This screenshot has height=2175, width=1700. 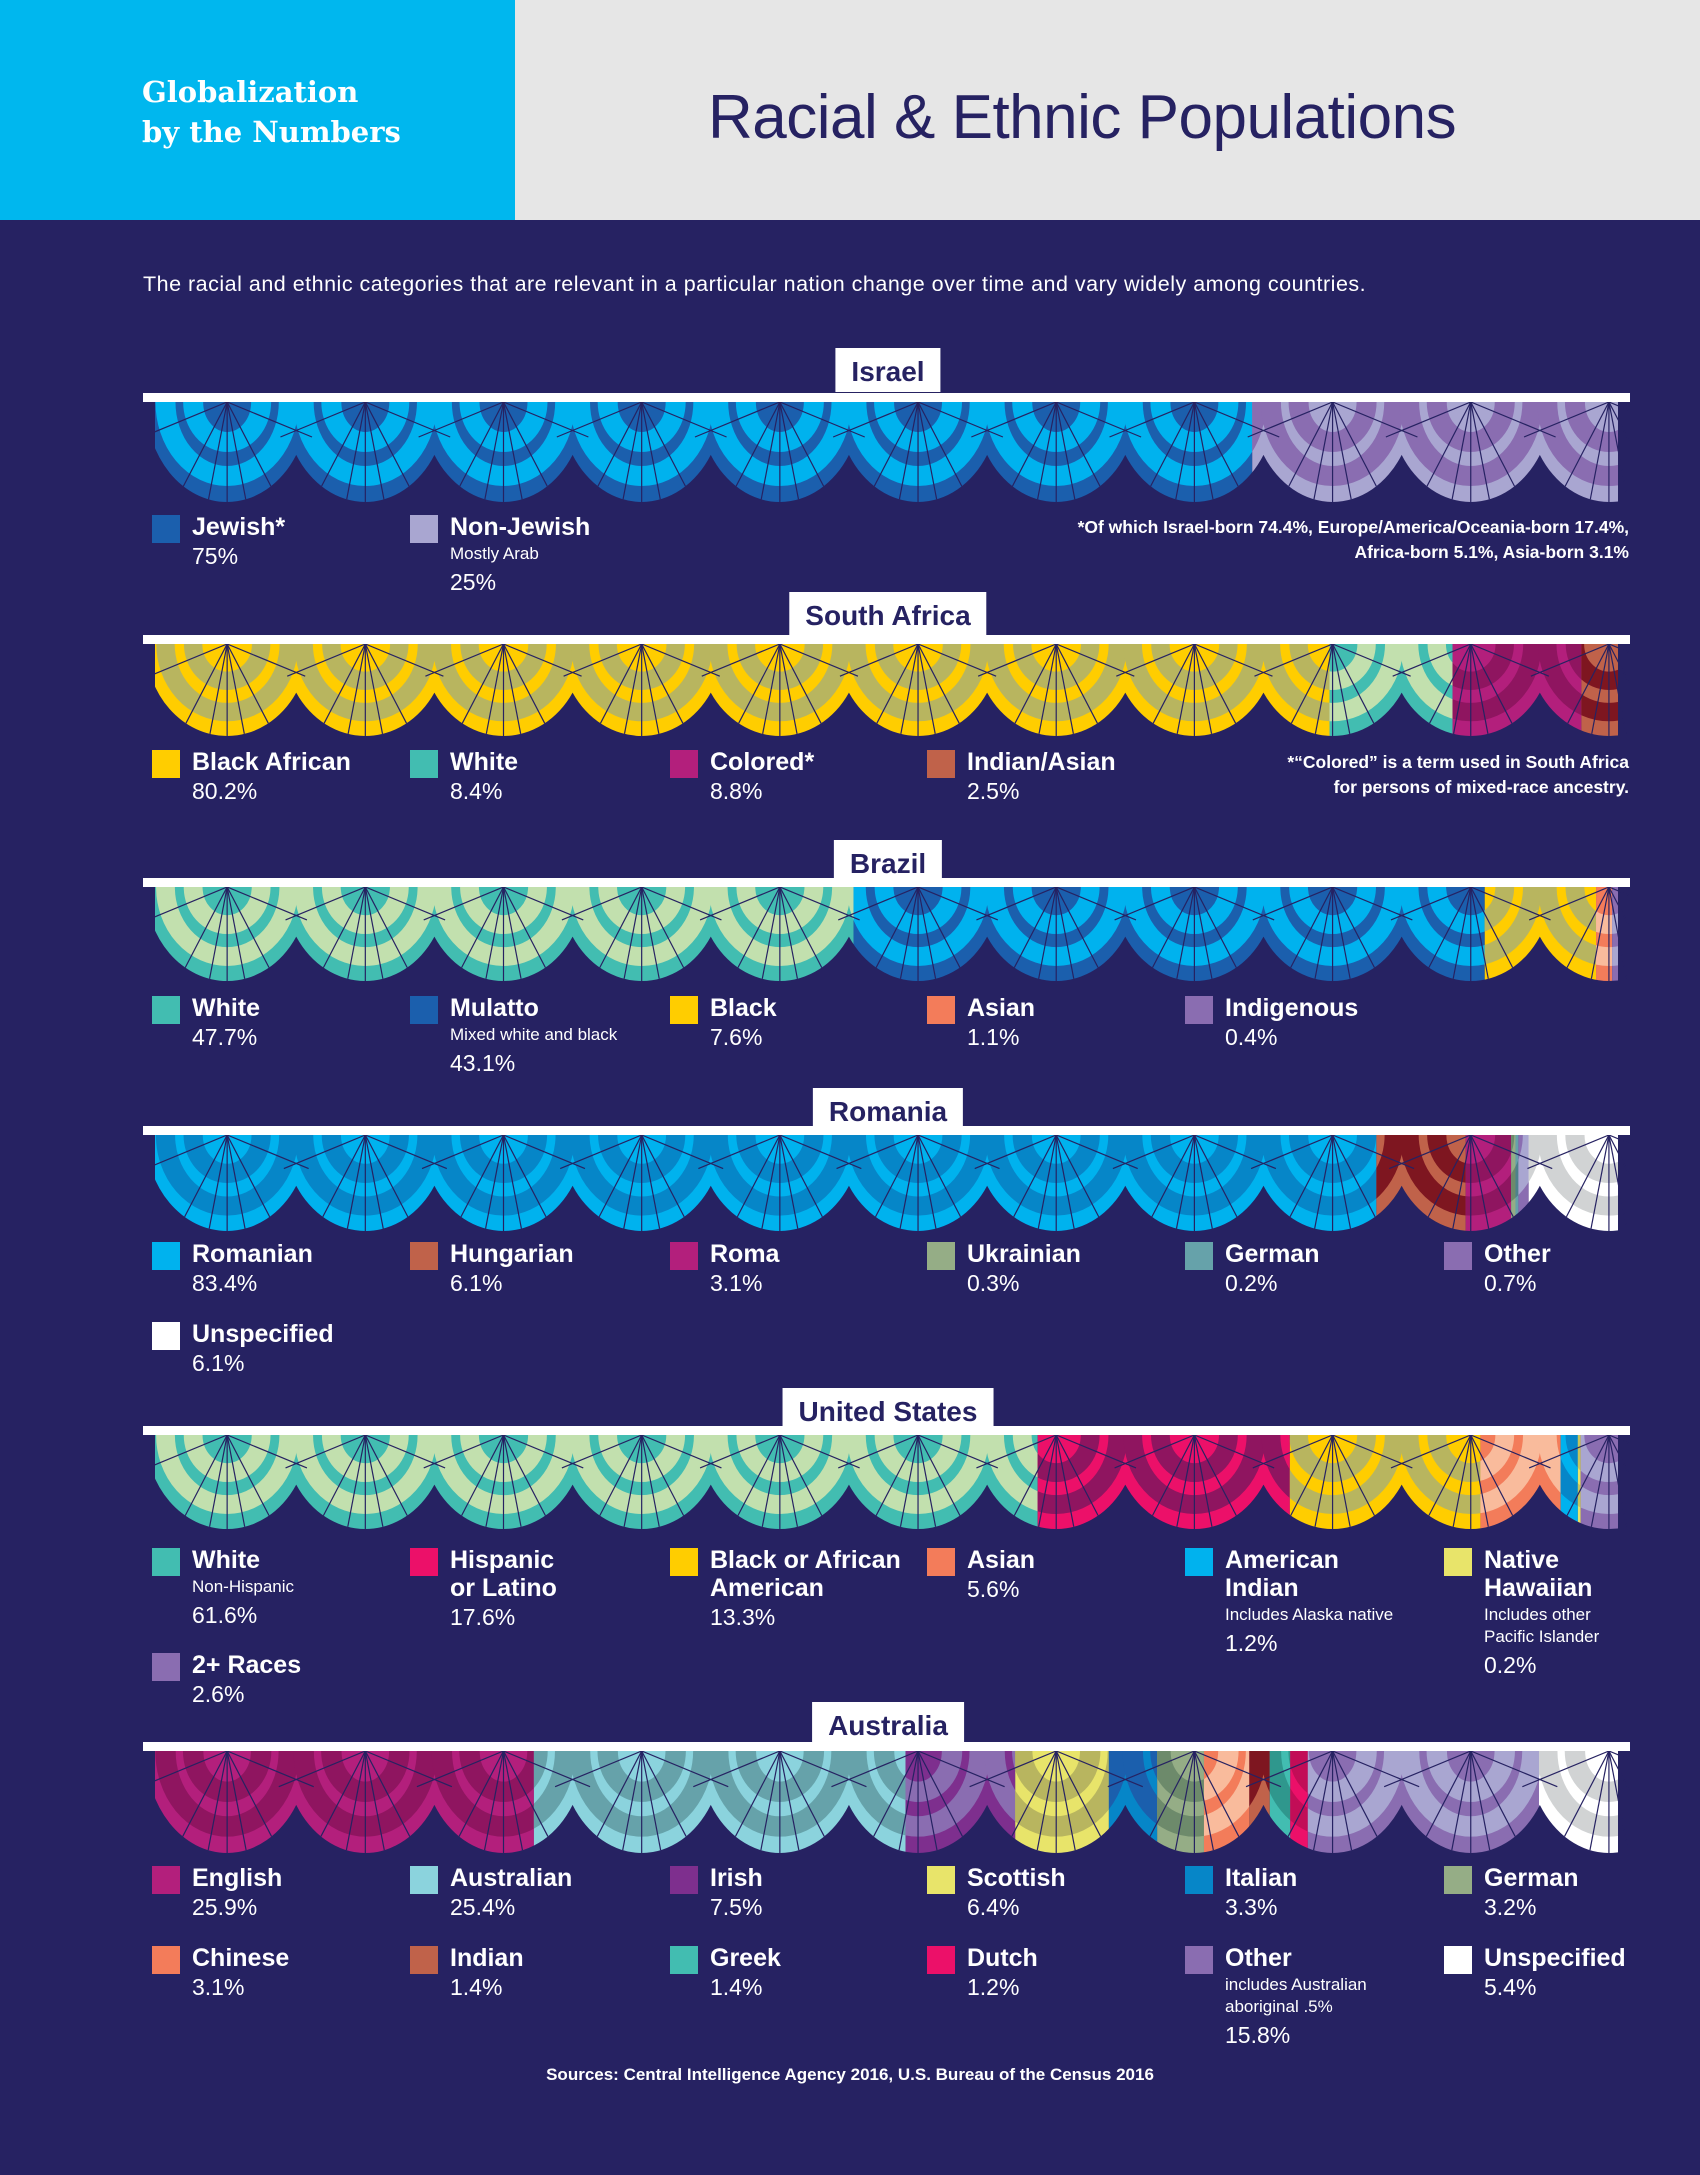 What do you see at coordinates (215, 556) in the screenshot?
I see `legend-value: 75%` at bounding box center [215, 556].